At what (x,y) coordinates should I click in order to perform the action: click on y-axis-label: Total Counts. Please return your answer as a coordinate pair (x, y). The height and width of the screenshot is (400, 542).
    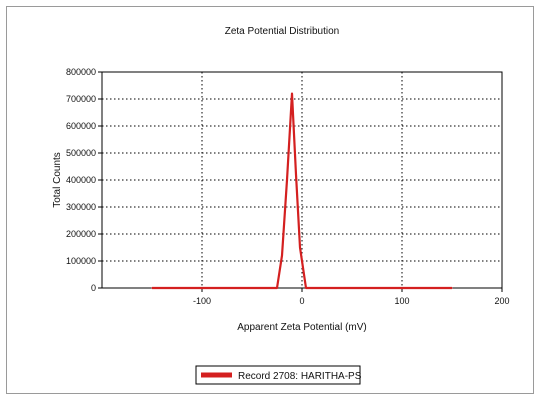
    Looking at the image, I should click on (57, 180).